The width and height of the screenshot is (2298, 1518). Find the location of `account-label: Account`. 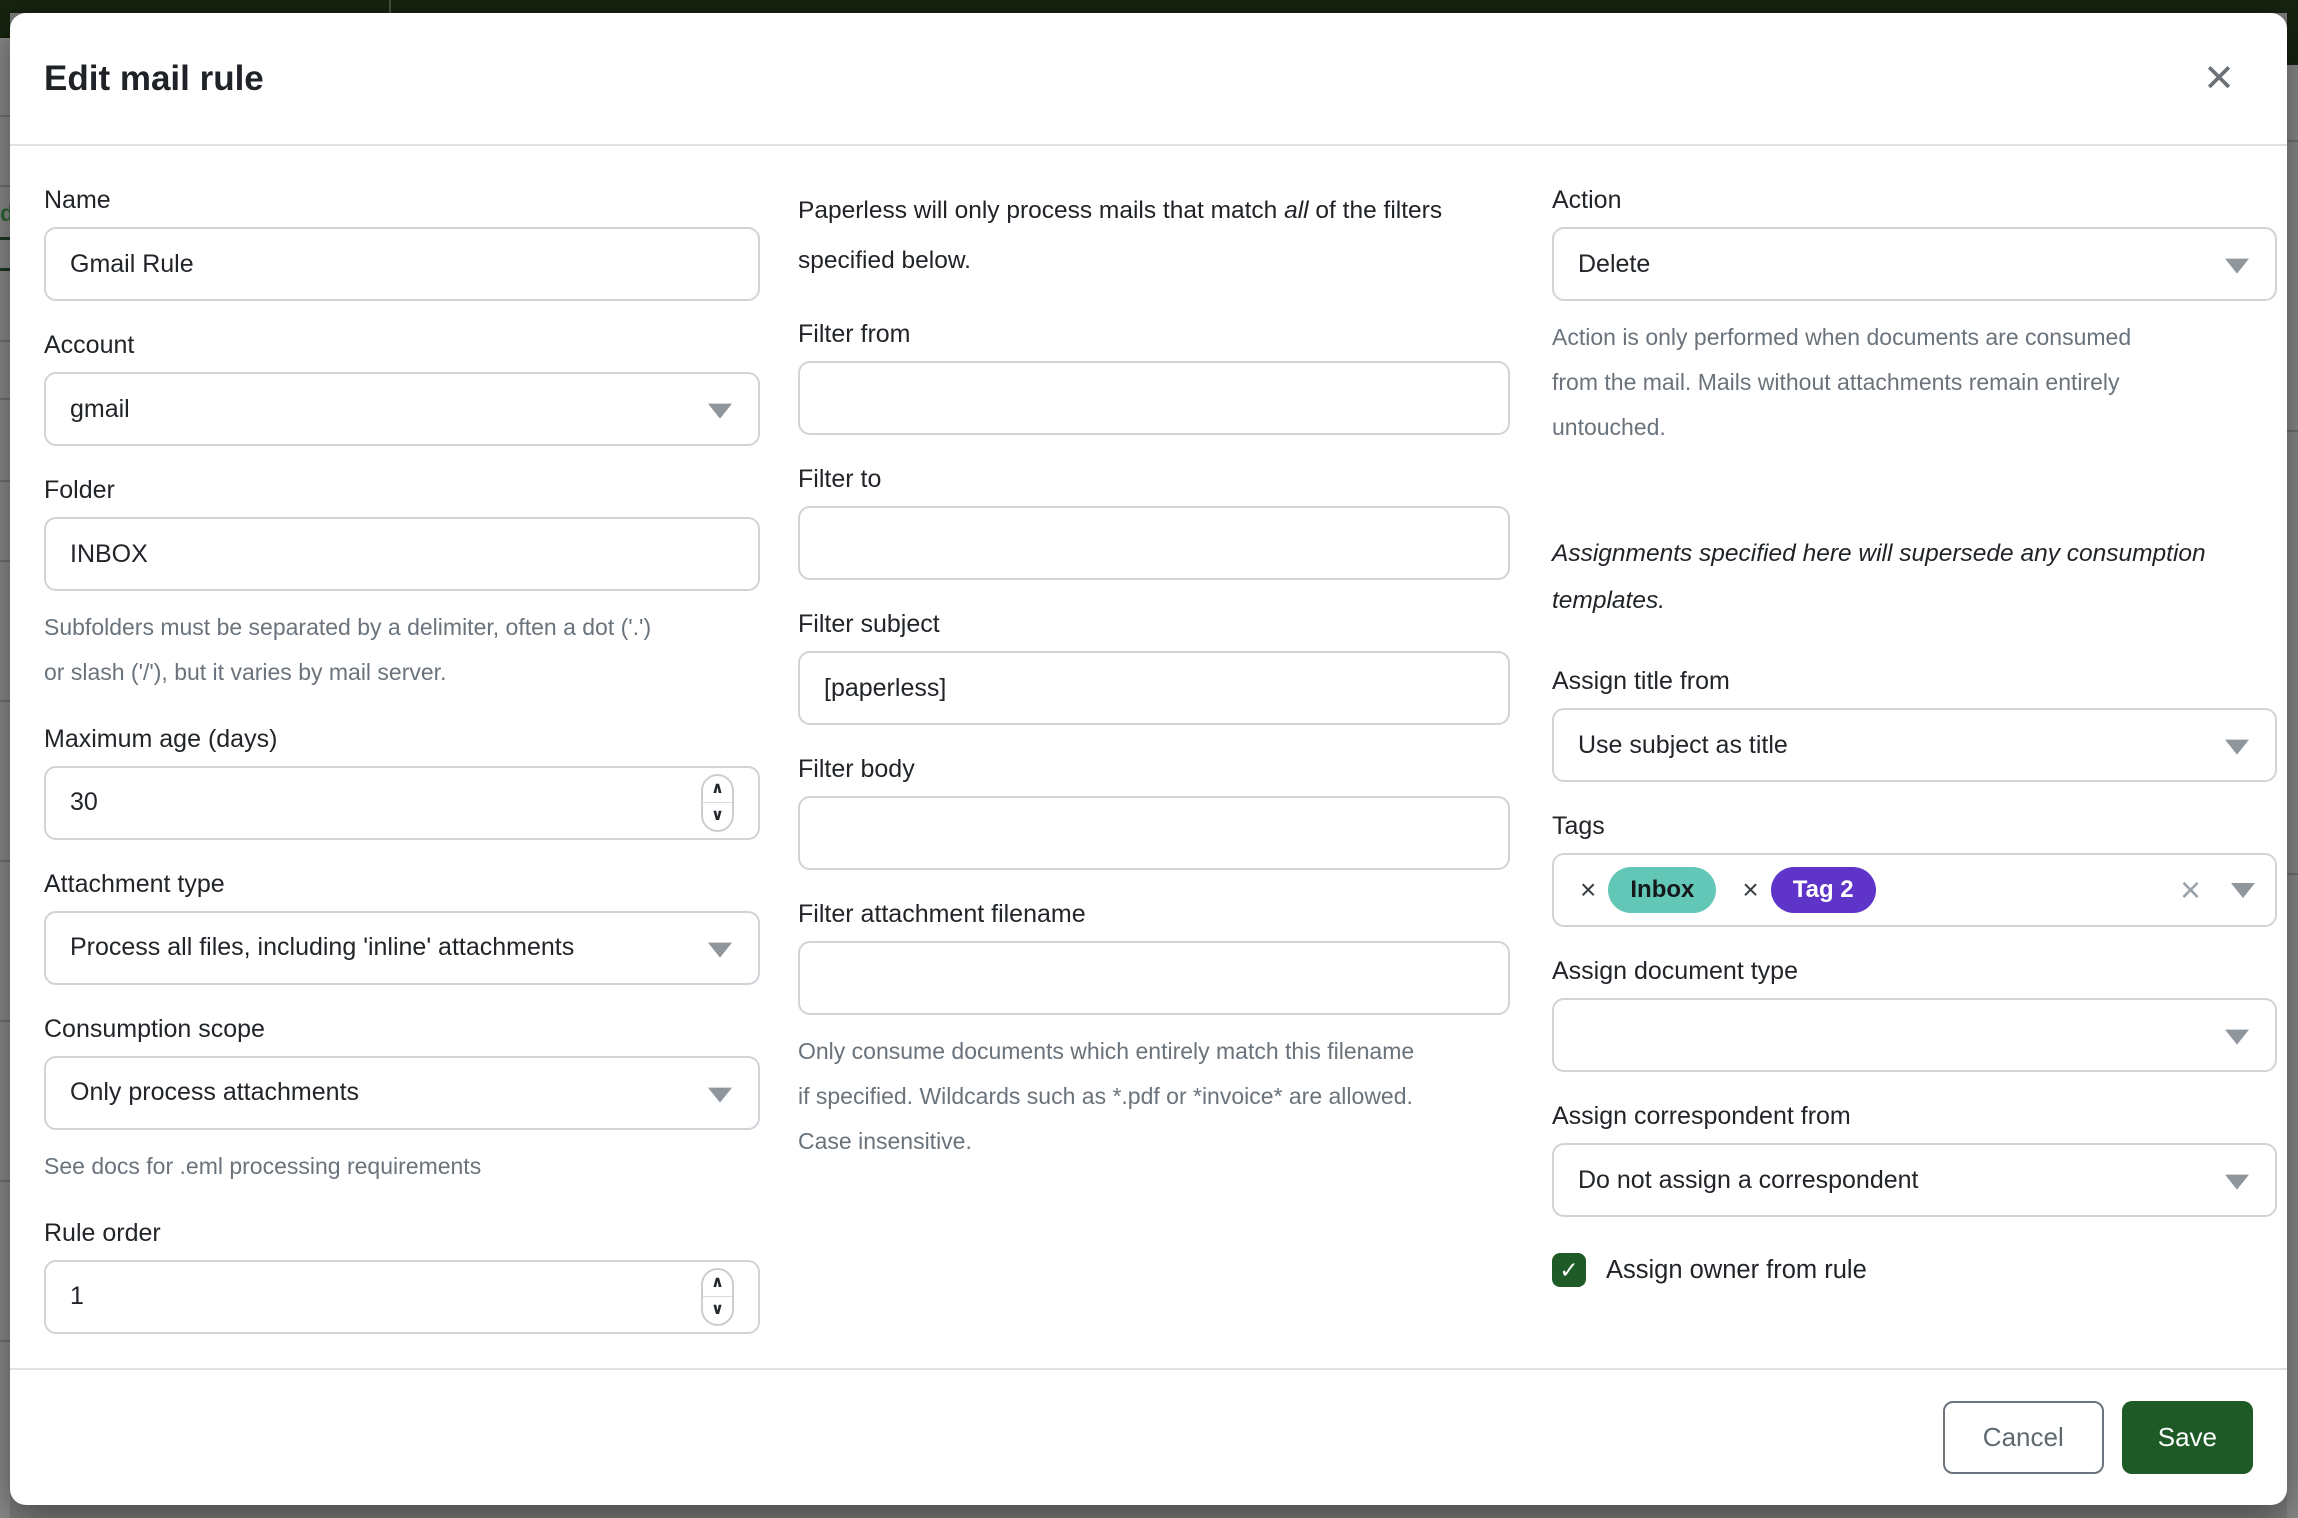

account-label: Account is located at coordinates (89, 345).